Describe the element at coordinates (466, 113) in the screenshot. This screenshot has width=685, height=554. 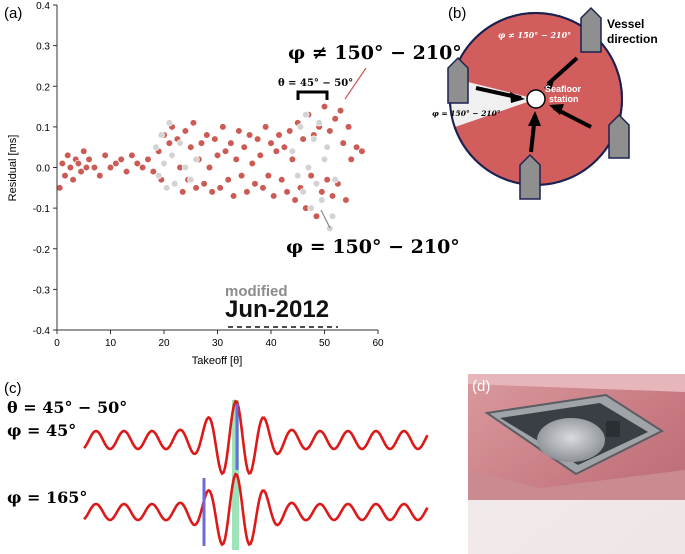
I see `diagram-phi-eq: φ = 150° − 210°` at that location.